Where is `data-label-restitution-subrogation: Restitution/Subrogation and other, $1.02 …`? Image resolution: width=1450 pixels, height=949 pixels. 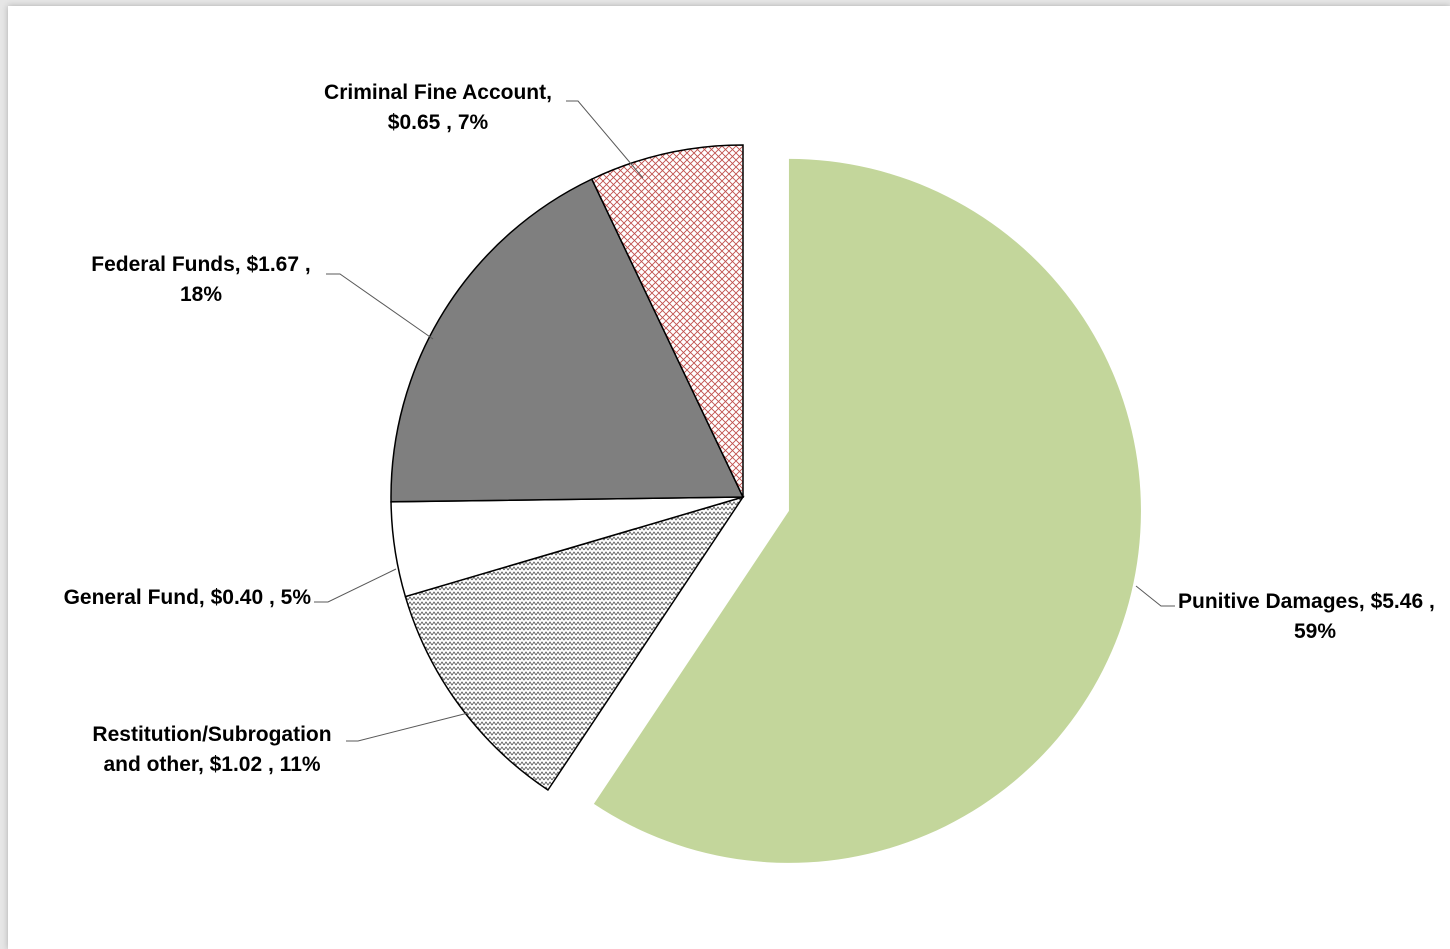
data-label-restitution-subrogation: Restitution/Subrogation and other, $1.02 … is located at coordinates (211, 749).